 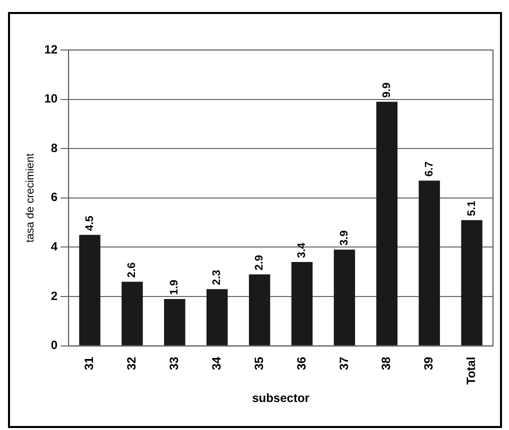 What do you see at coordinates (132, 270) in the screenshot?
I see `data-label: 2.6` at bounding box center [132, 270].